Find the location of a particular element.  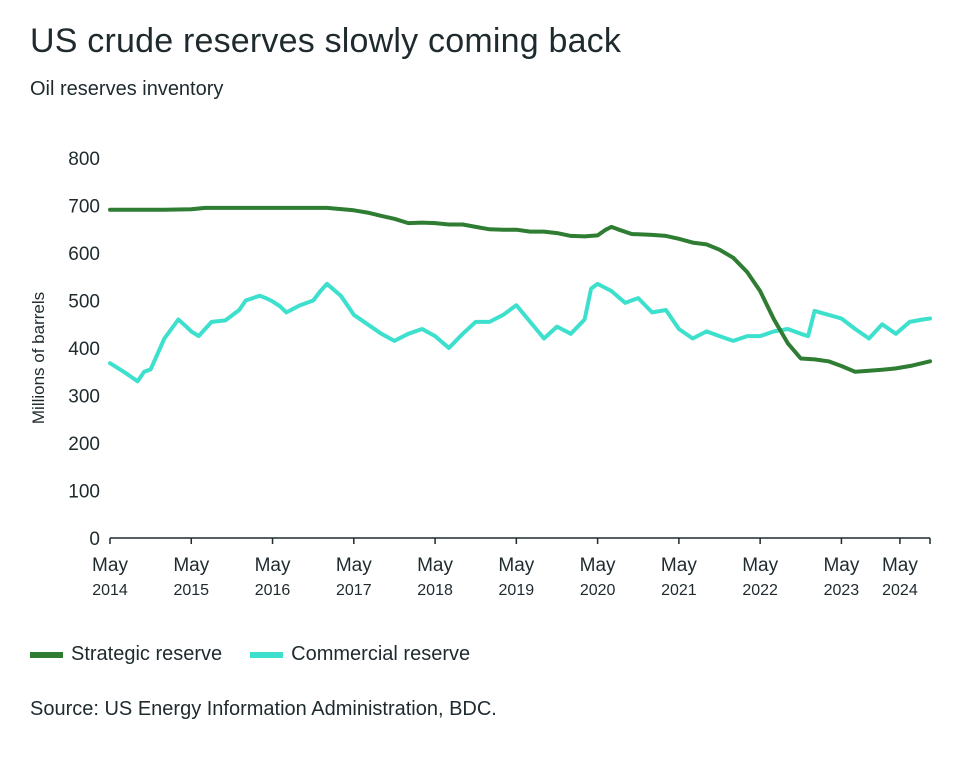

chart-title: US crude reserves slowly coming back is located at coordinates (326, 41).